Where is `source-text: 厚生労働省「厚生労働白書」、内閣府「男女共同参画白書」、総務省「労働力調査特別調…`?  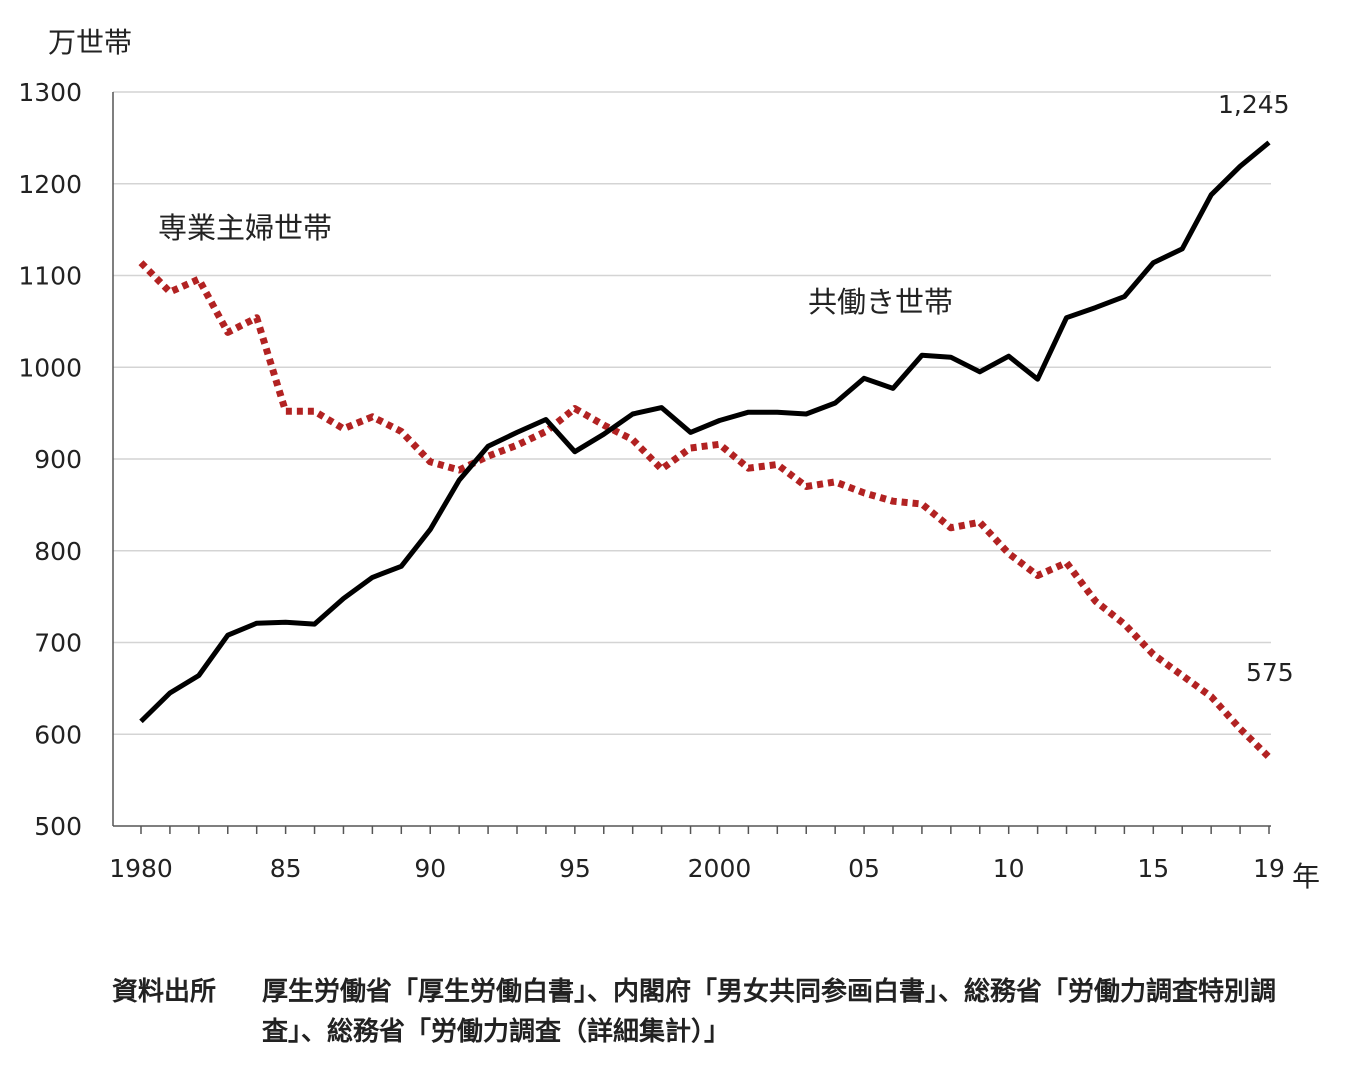
source-text: 厚生労働省「厚生労働白書」、内閣府「男女共同参画白書」、総務省「労働力調査特別調… is located at coordinates (769, 1012).